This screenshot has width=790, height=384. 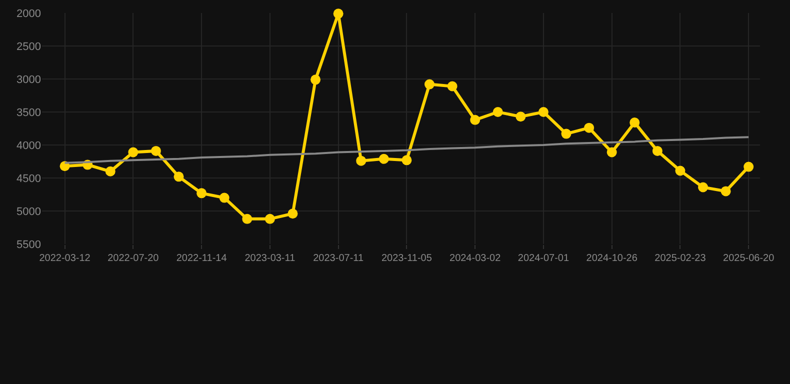 What do you see at coordinates (476, 258) in the screenshot?
I see `x-tick-label: 2024-03-02` at bounding box center [476, 258].